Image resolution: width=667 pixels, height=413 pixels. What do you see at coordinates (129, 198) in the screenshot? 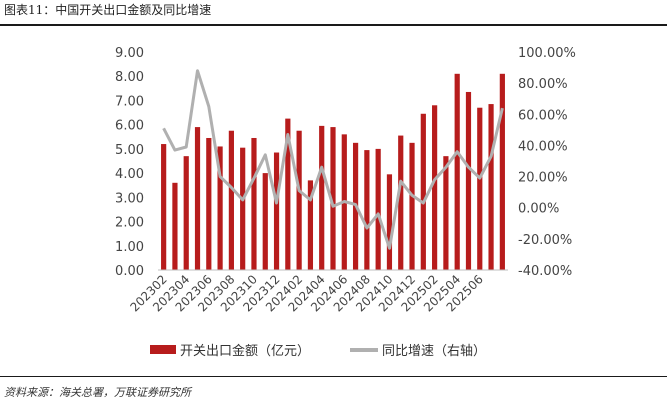
I see `left-tick-label: 3.00` at bounding box center [129, 198].